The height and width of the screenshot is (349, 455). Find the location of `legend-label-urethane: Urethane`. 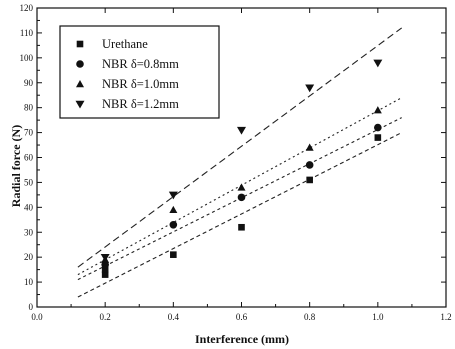

legend-label-urethane: Urethane is located at coordinates (125, 44).